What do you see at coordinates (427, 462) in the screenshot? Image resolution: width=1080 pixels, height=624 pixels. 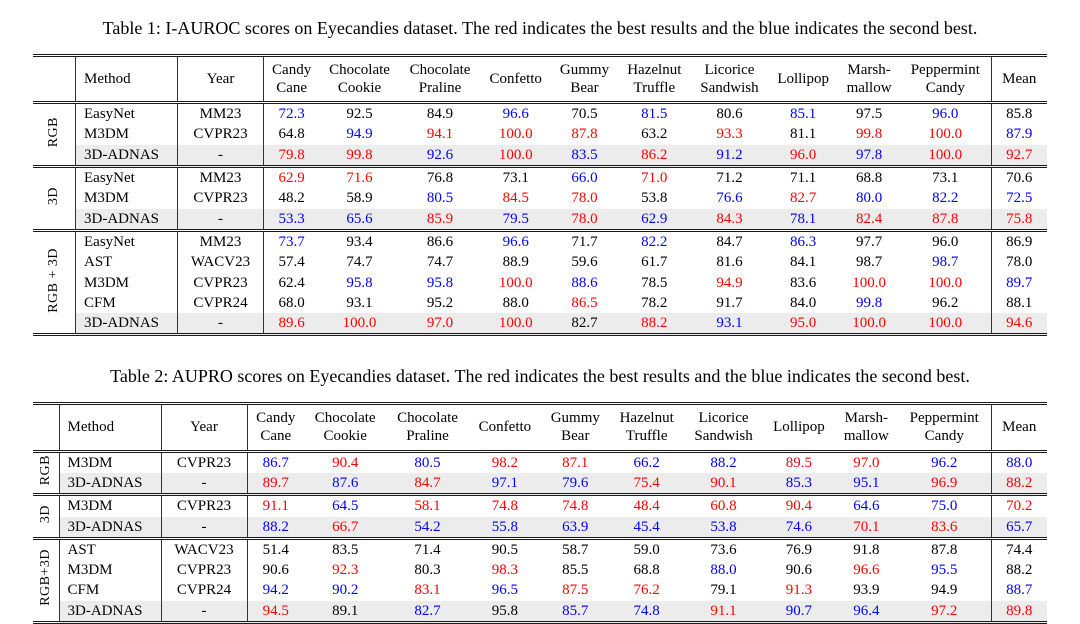 I see `score-cell: 80.5` at bounding box center [427, 462].